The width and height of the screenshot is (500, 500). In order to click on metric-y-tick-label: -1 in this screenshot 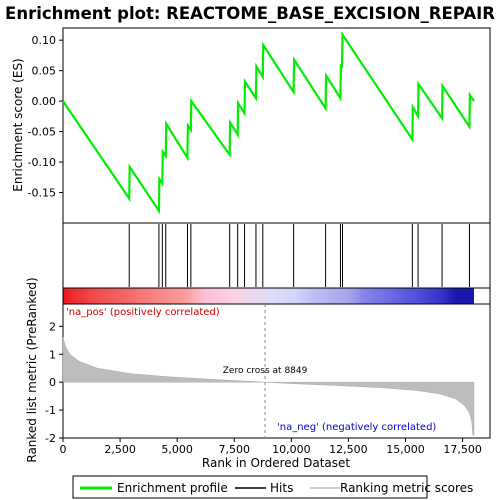, I will do `click(50, 410)`.